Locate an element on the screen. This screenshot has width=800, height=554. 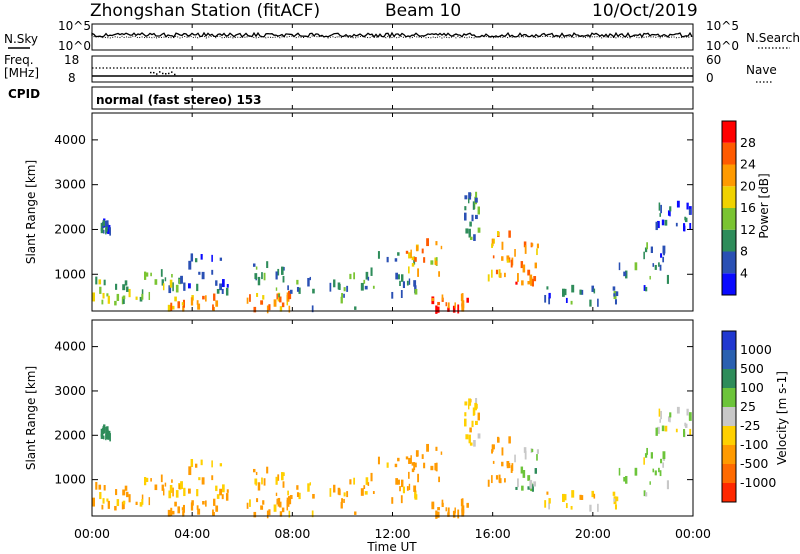
velocity-colorbar-tick: 500 is located at coordinates (752, 368).